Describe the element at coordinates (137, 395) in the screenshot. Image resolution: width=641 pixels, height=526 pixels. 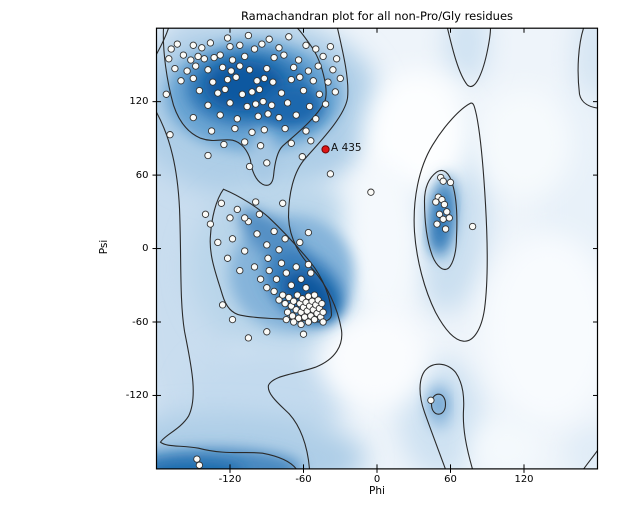
I see `y-tick-label: -120` at that location.